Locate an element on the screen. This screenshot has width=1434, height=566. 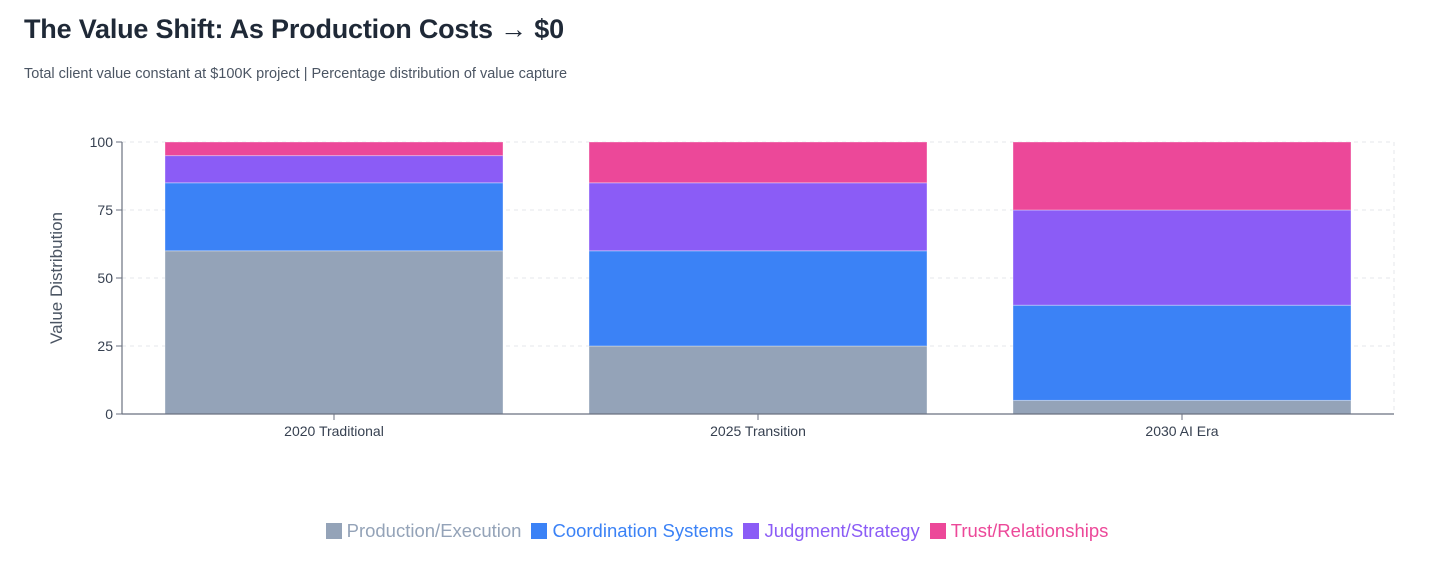
y-tick-label: 50 is located at coordinates (105, 278).